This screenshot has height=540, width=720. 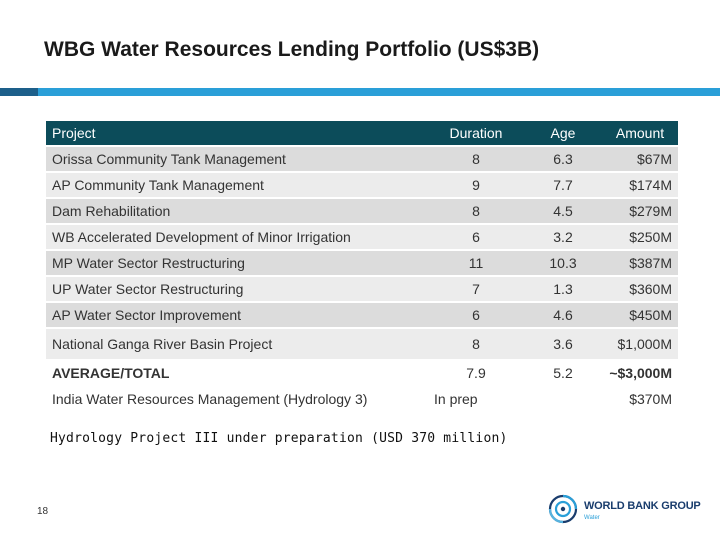 I want to click on total-label: AVERAGE/TOTAL, so click(x=111, y=373).